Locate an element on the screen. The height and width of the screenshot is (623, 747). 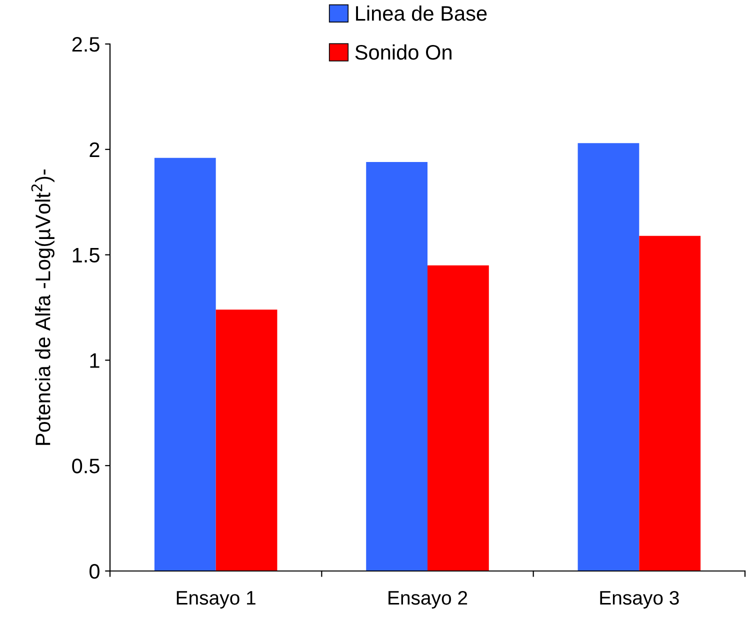
y-tick-label: 1 is located at coordinates (95, 360).